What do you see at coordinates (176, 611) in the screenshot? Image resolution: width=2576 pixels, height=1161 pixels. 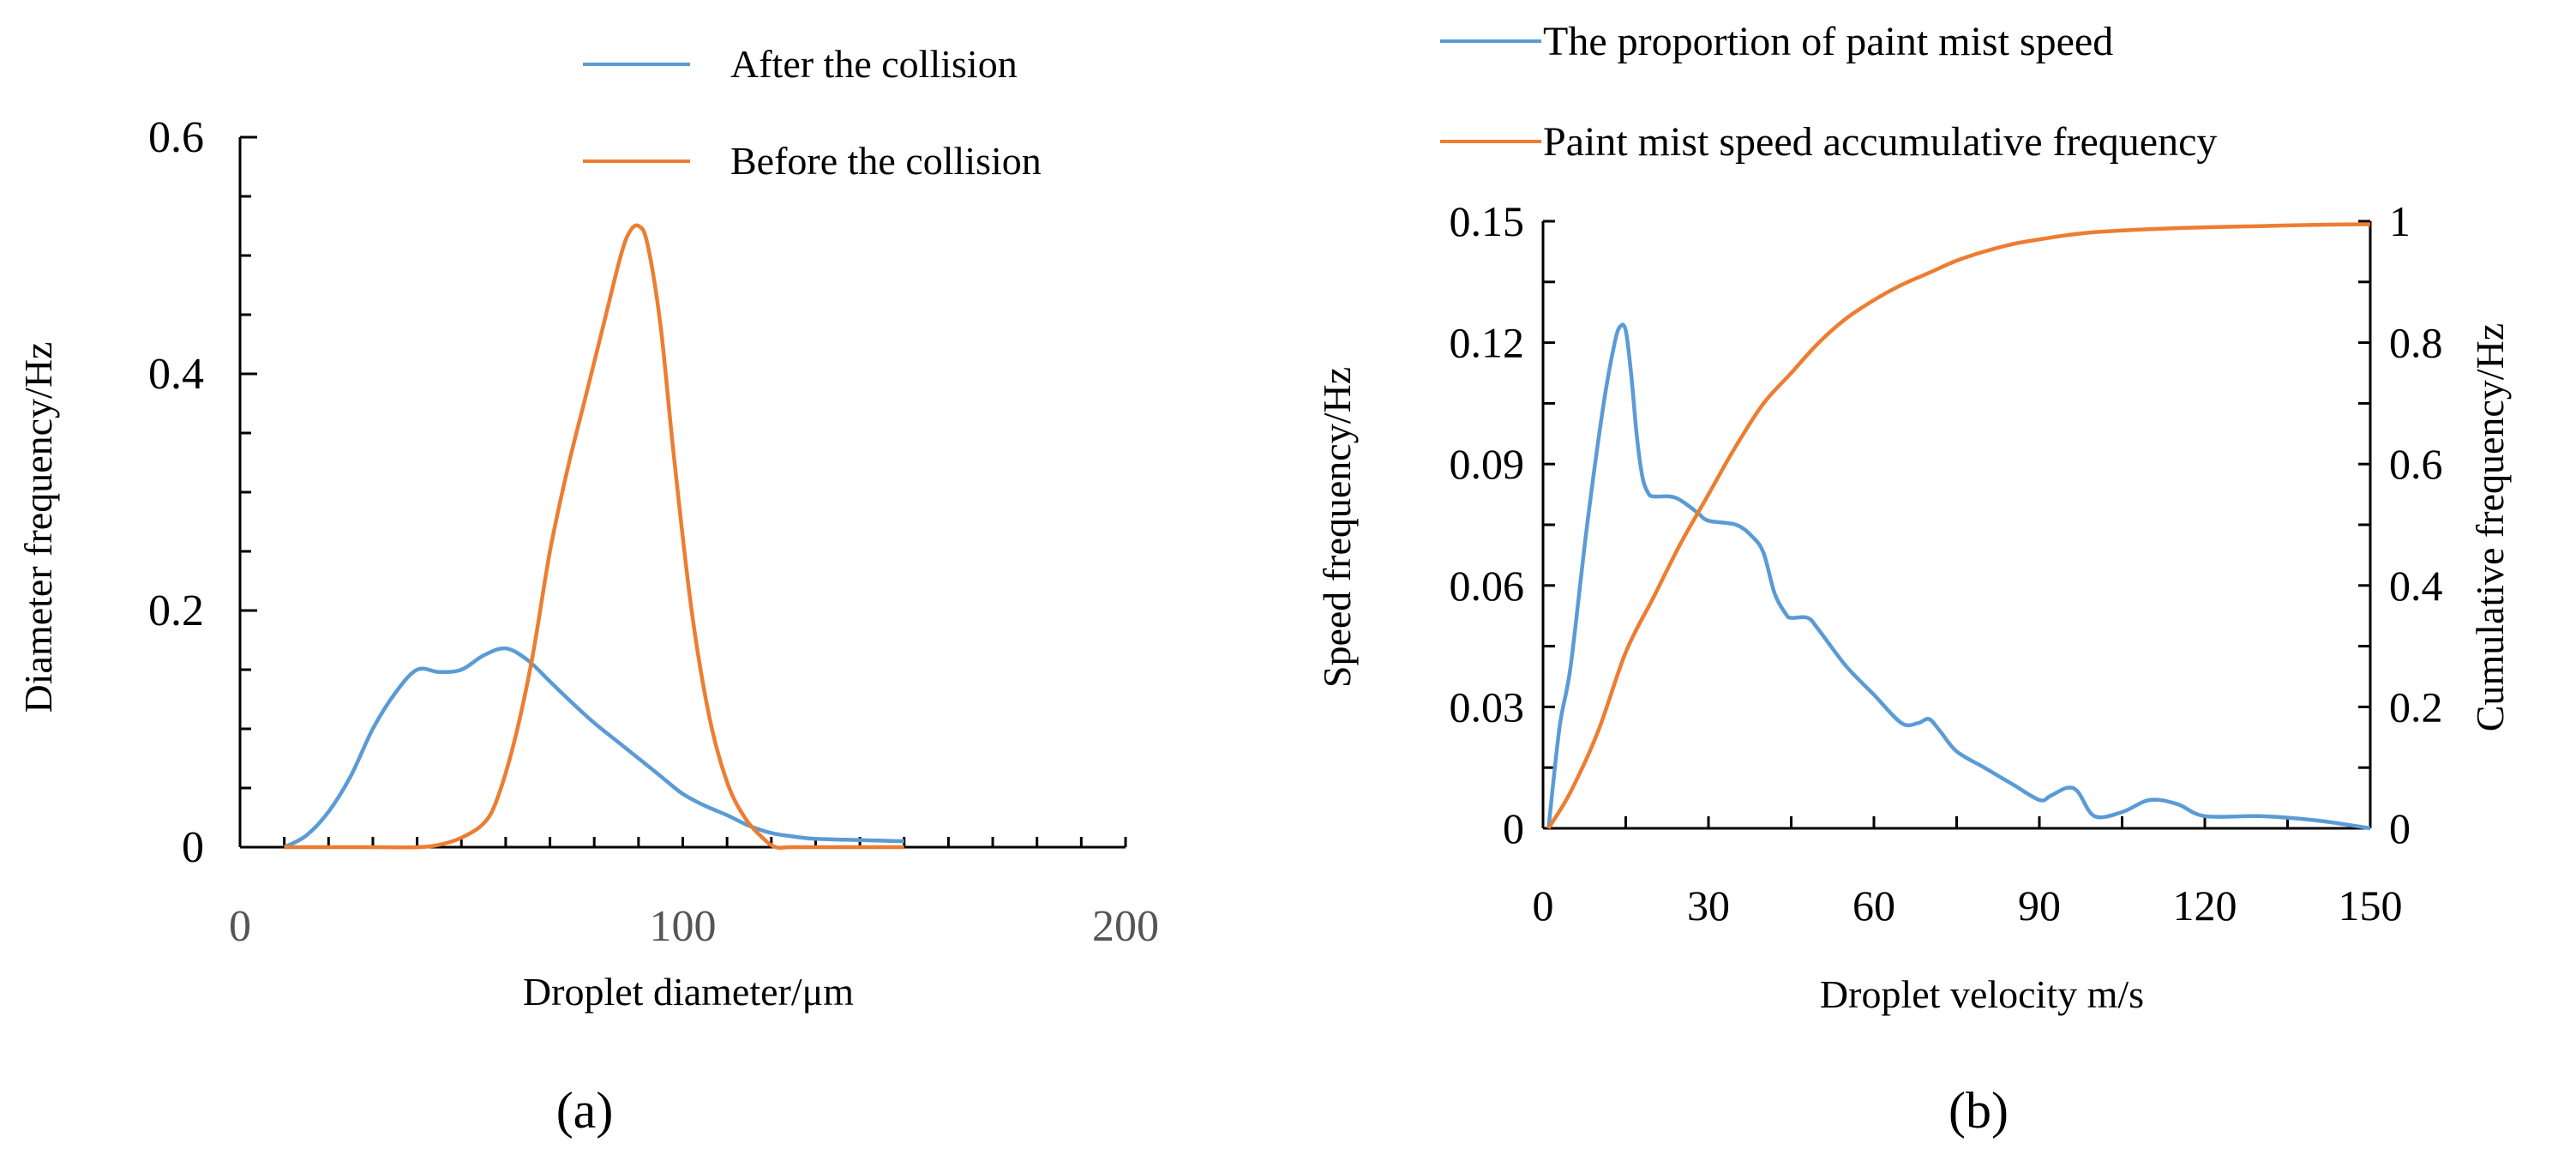 I see `y-tick-label: 0.2` at bounding box center [176, 611].